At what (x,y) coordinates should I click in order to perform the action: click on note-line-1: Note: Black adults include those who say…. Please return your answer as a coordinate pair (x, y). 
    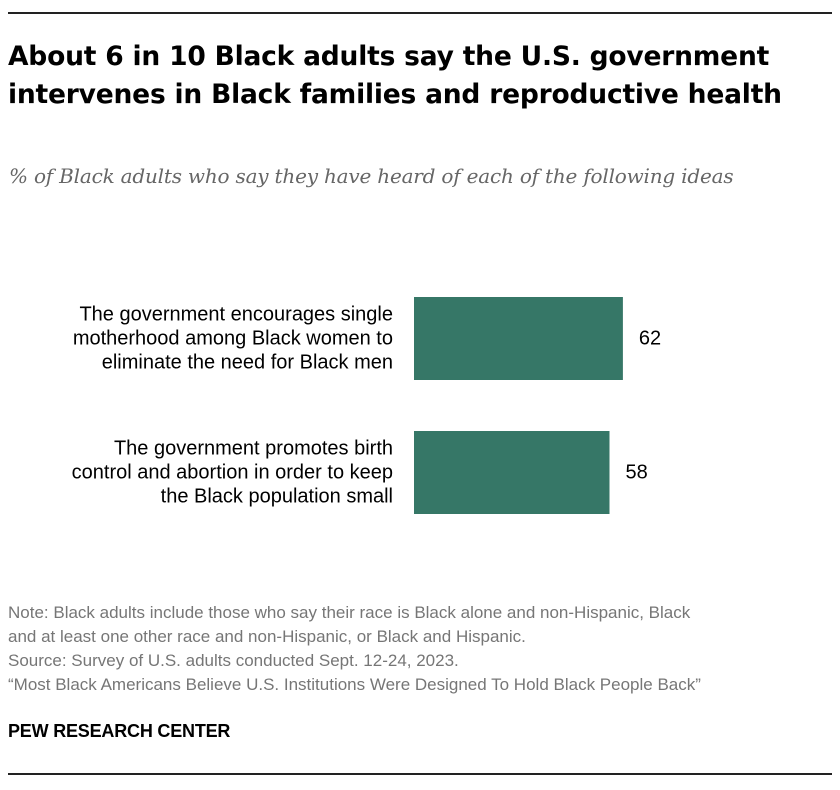
    Looking at the image, I should click on (349, 612).